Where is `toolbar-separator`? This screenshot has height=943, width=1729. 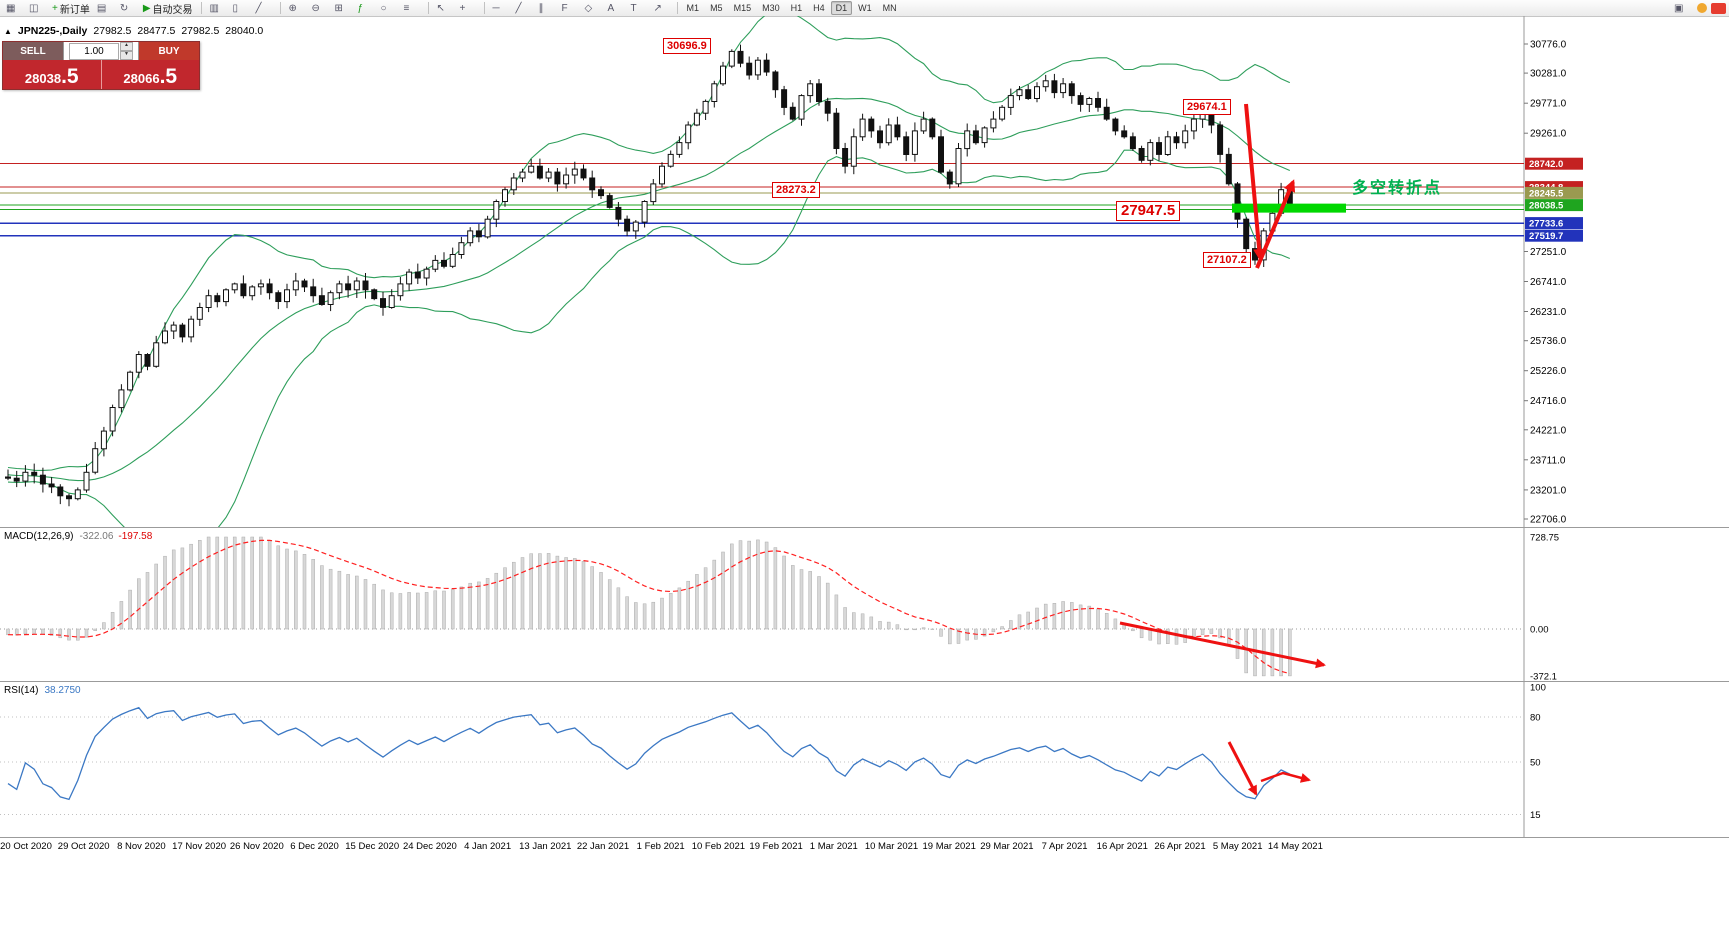
toolbar-separator is located at coordinates (280, 8).